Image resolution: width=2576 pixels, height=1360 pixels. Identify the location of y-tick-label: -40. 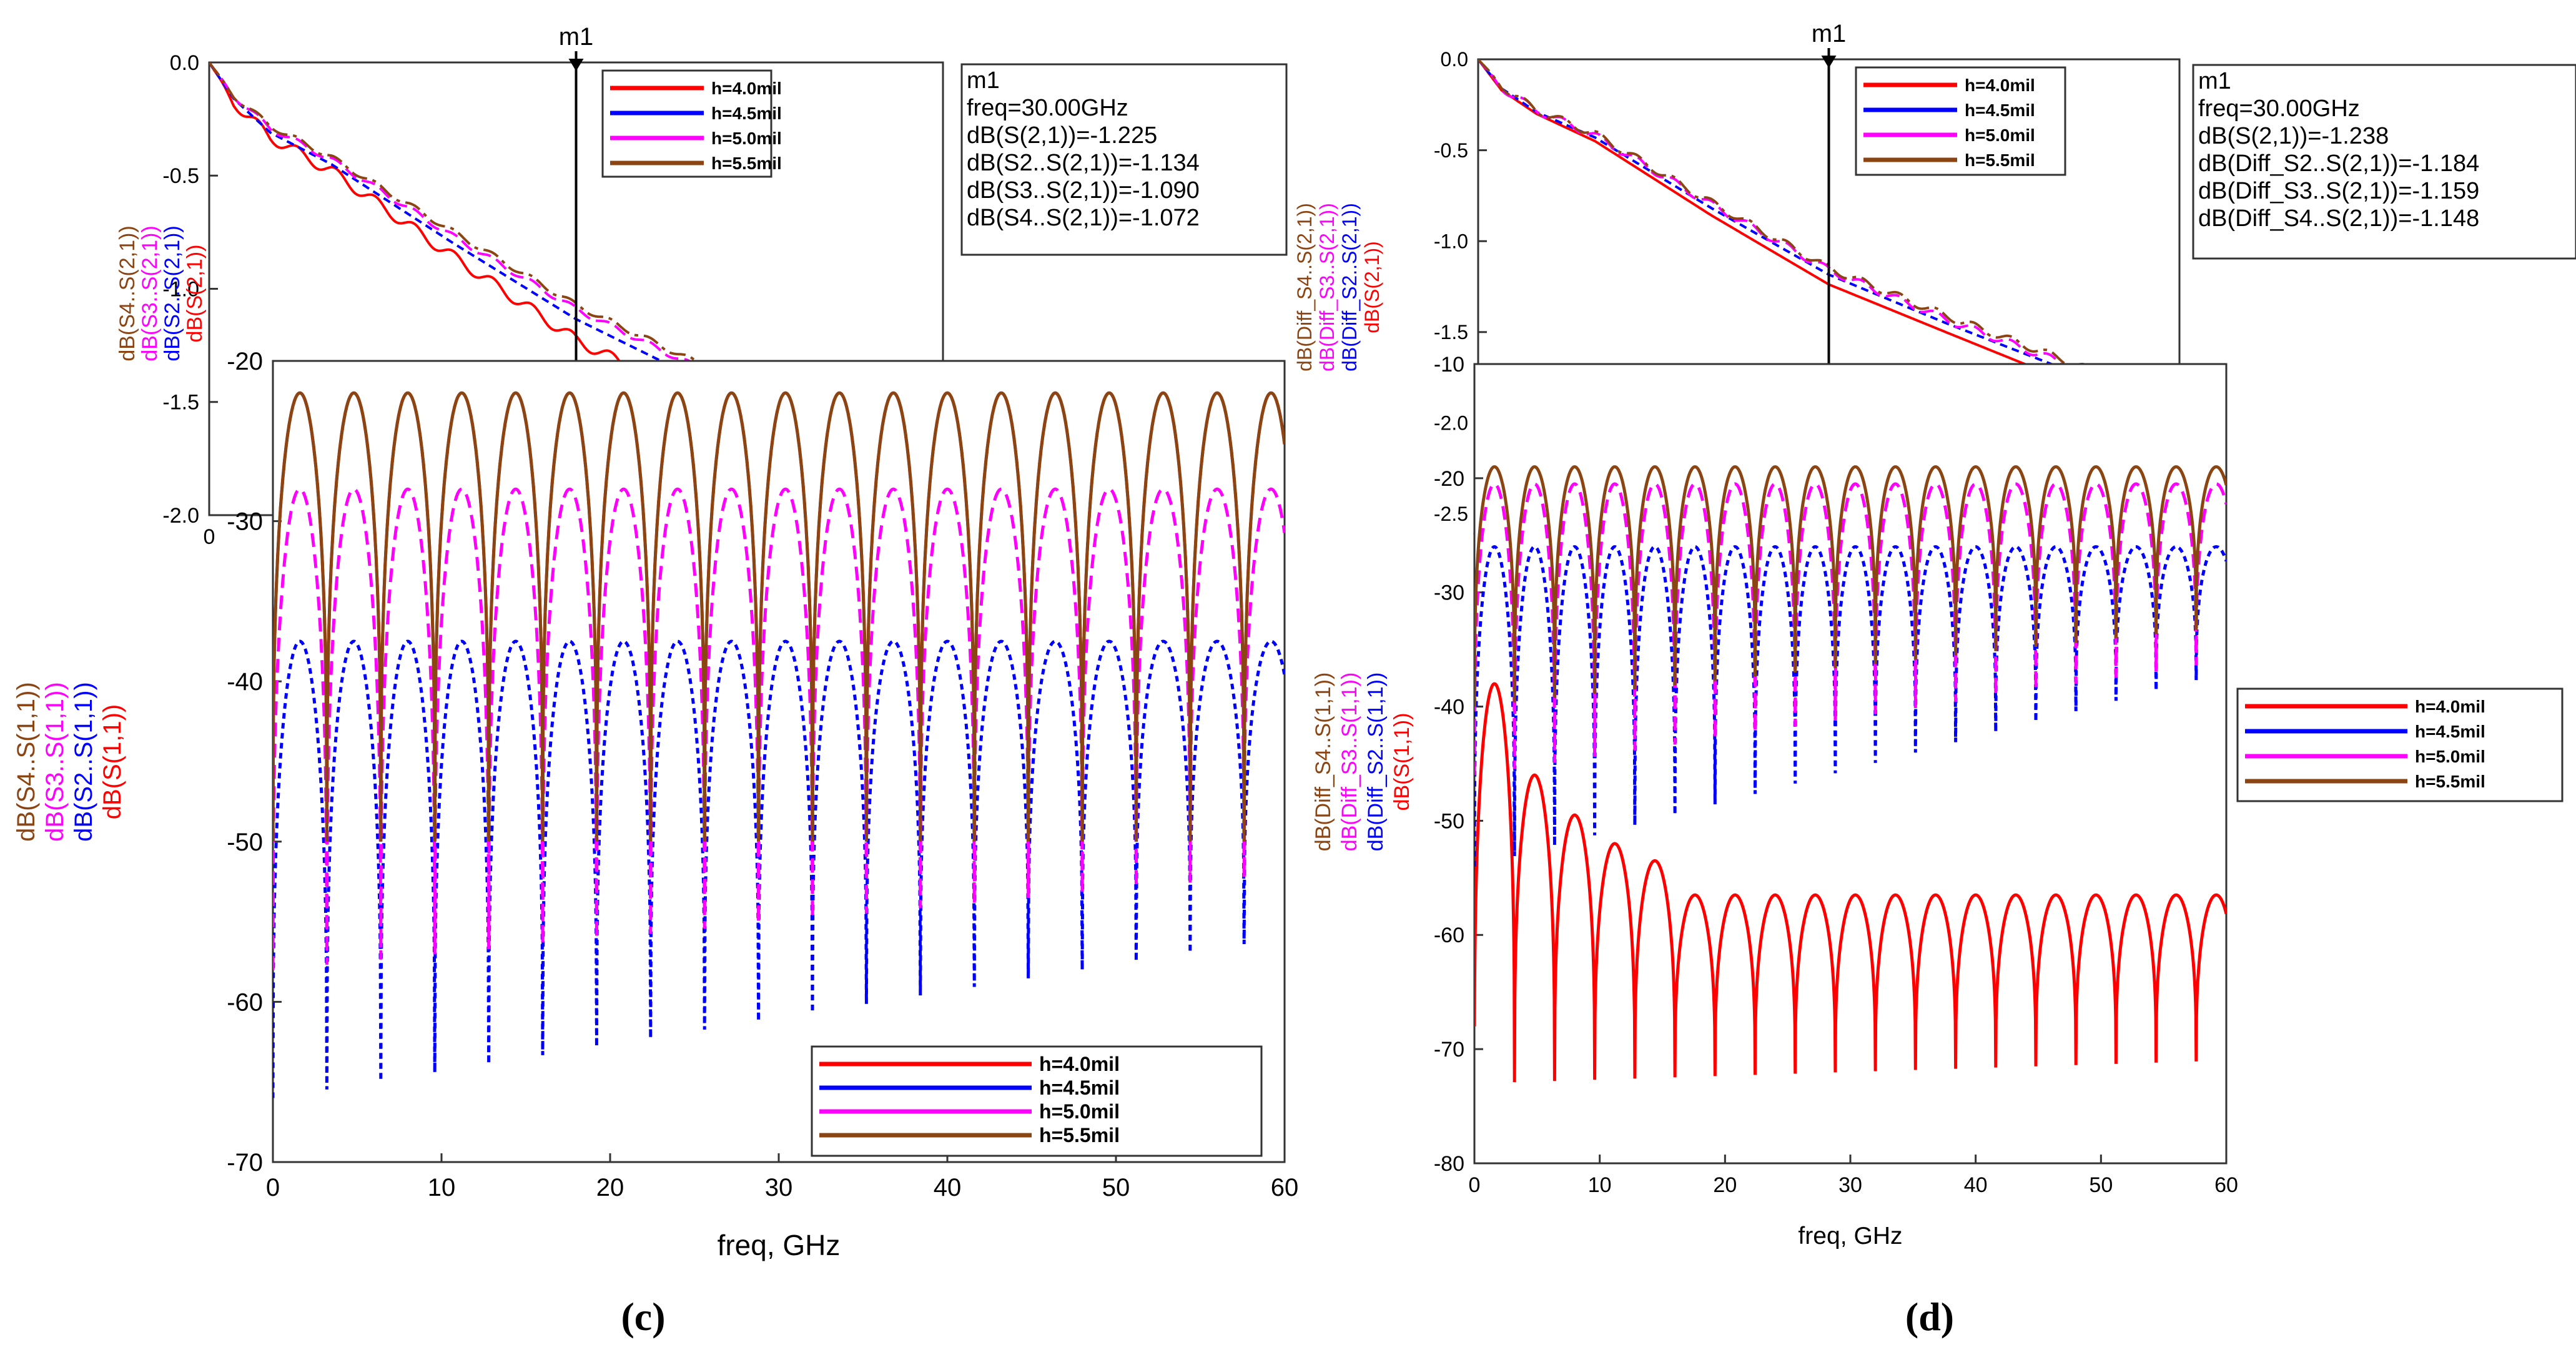
(1449, 707).